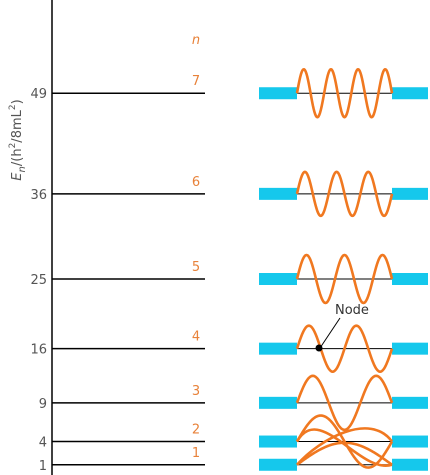 This screenshot has height=475, width=430. Describe the element at coordinates (38, 195) in the screenshot. I see `energy-tick-label: 36` at that location.